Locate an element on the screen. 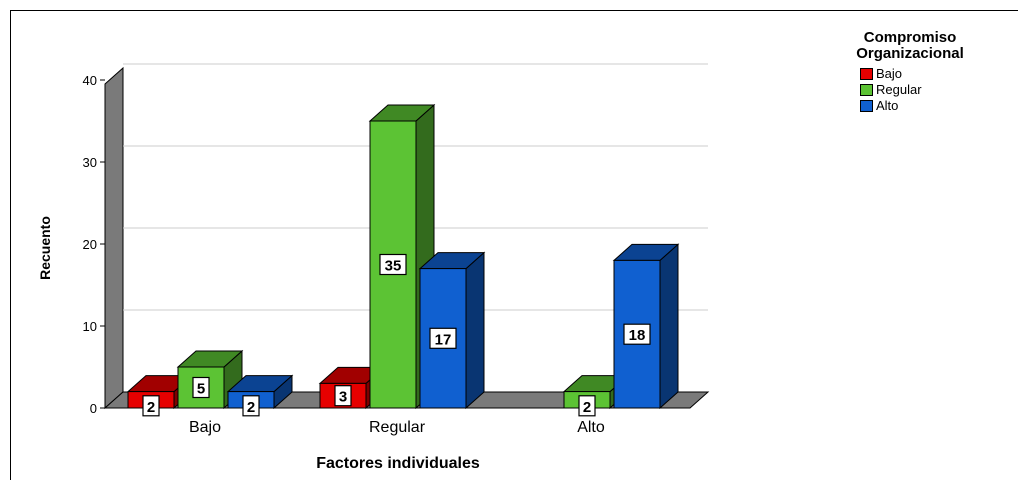  x-axis-title: Factores individuales is located at coordinates (398, 463).